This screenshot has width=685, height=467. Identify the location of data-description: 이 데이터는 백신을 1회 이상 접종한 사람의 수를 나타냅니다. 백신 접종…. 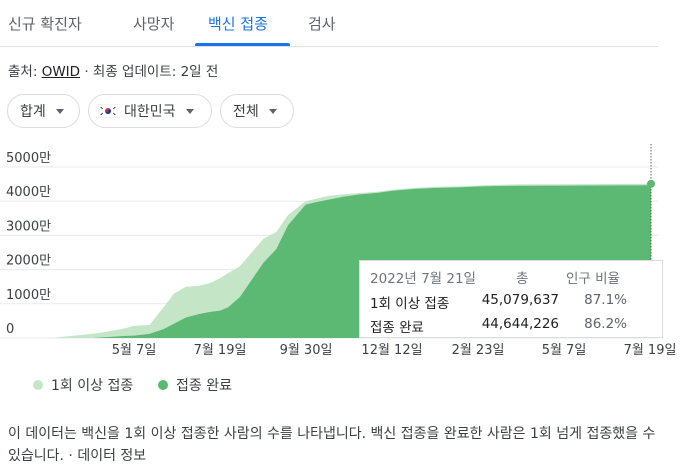
(332, 445).